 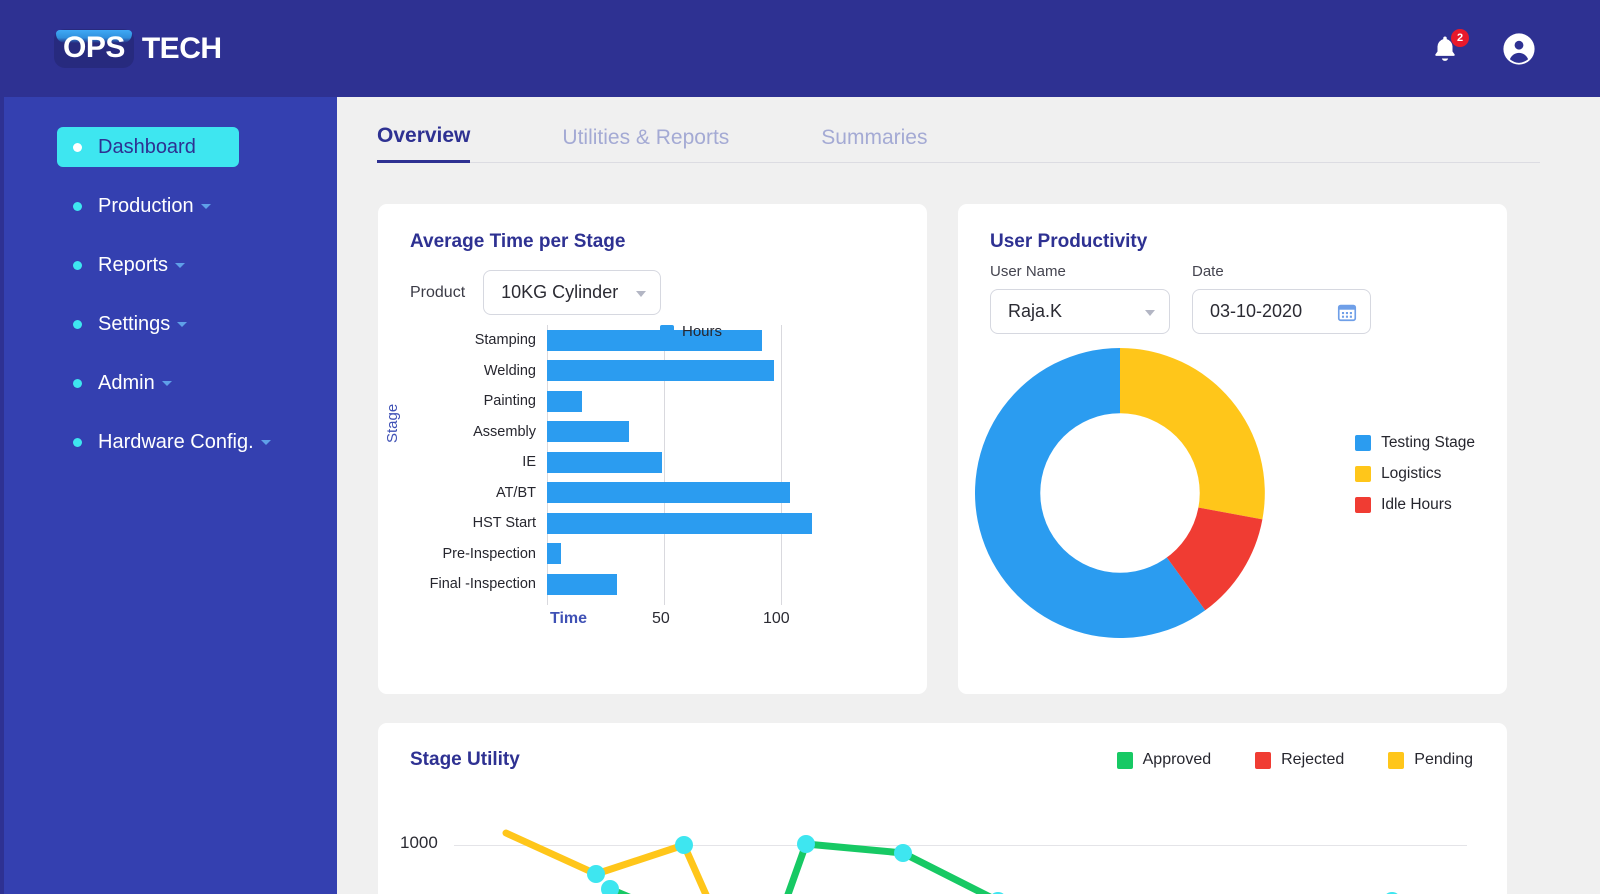 I want to click on bar-row: Final -Inspection, so click(x=595, y=584).